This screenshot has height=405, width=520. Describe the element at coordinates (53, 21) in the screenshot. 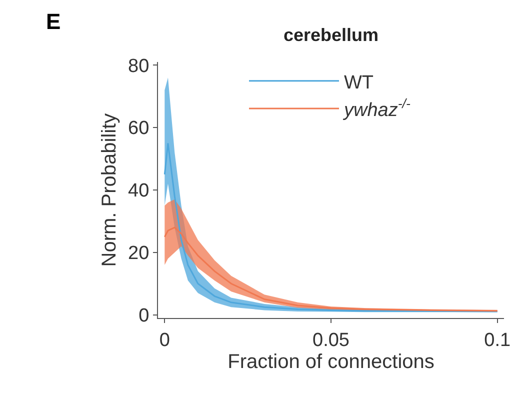

I see `text: E` at that location.